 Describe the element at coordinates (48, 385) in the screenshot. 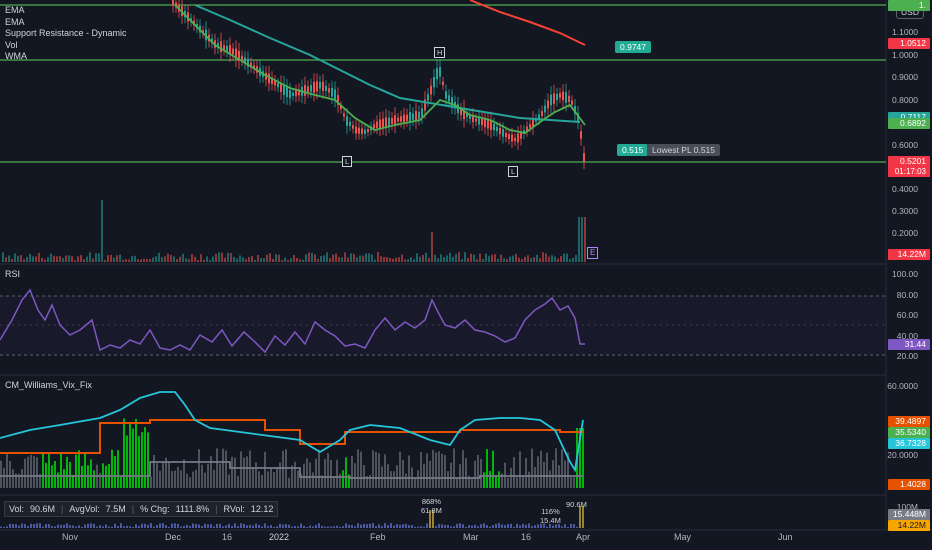

I see `vix-title: CM_Williams_Vix_Fix` at that location.